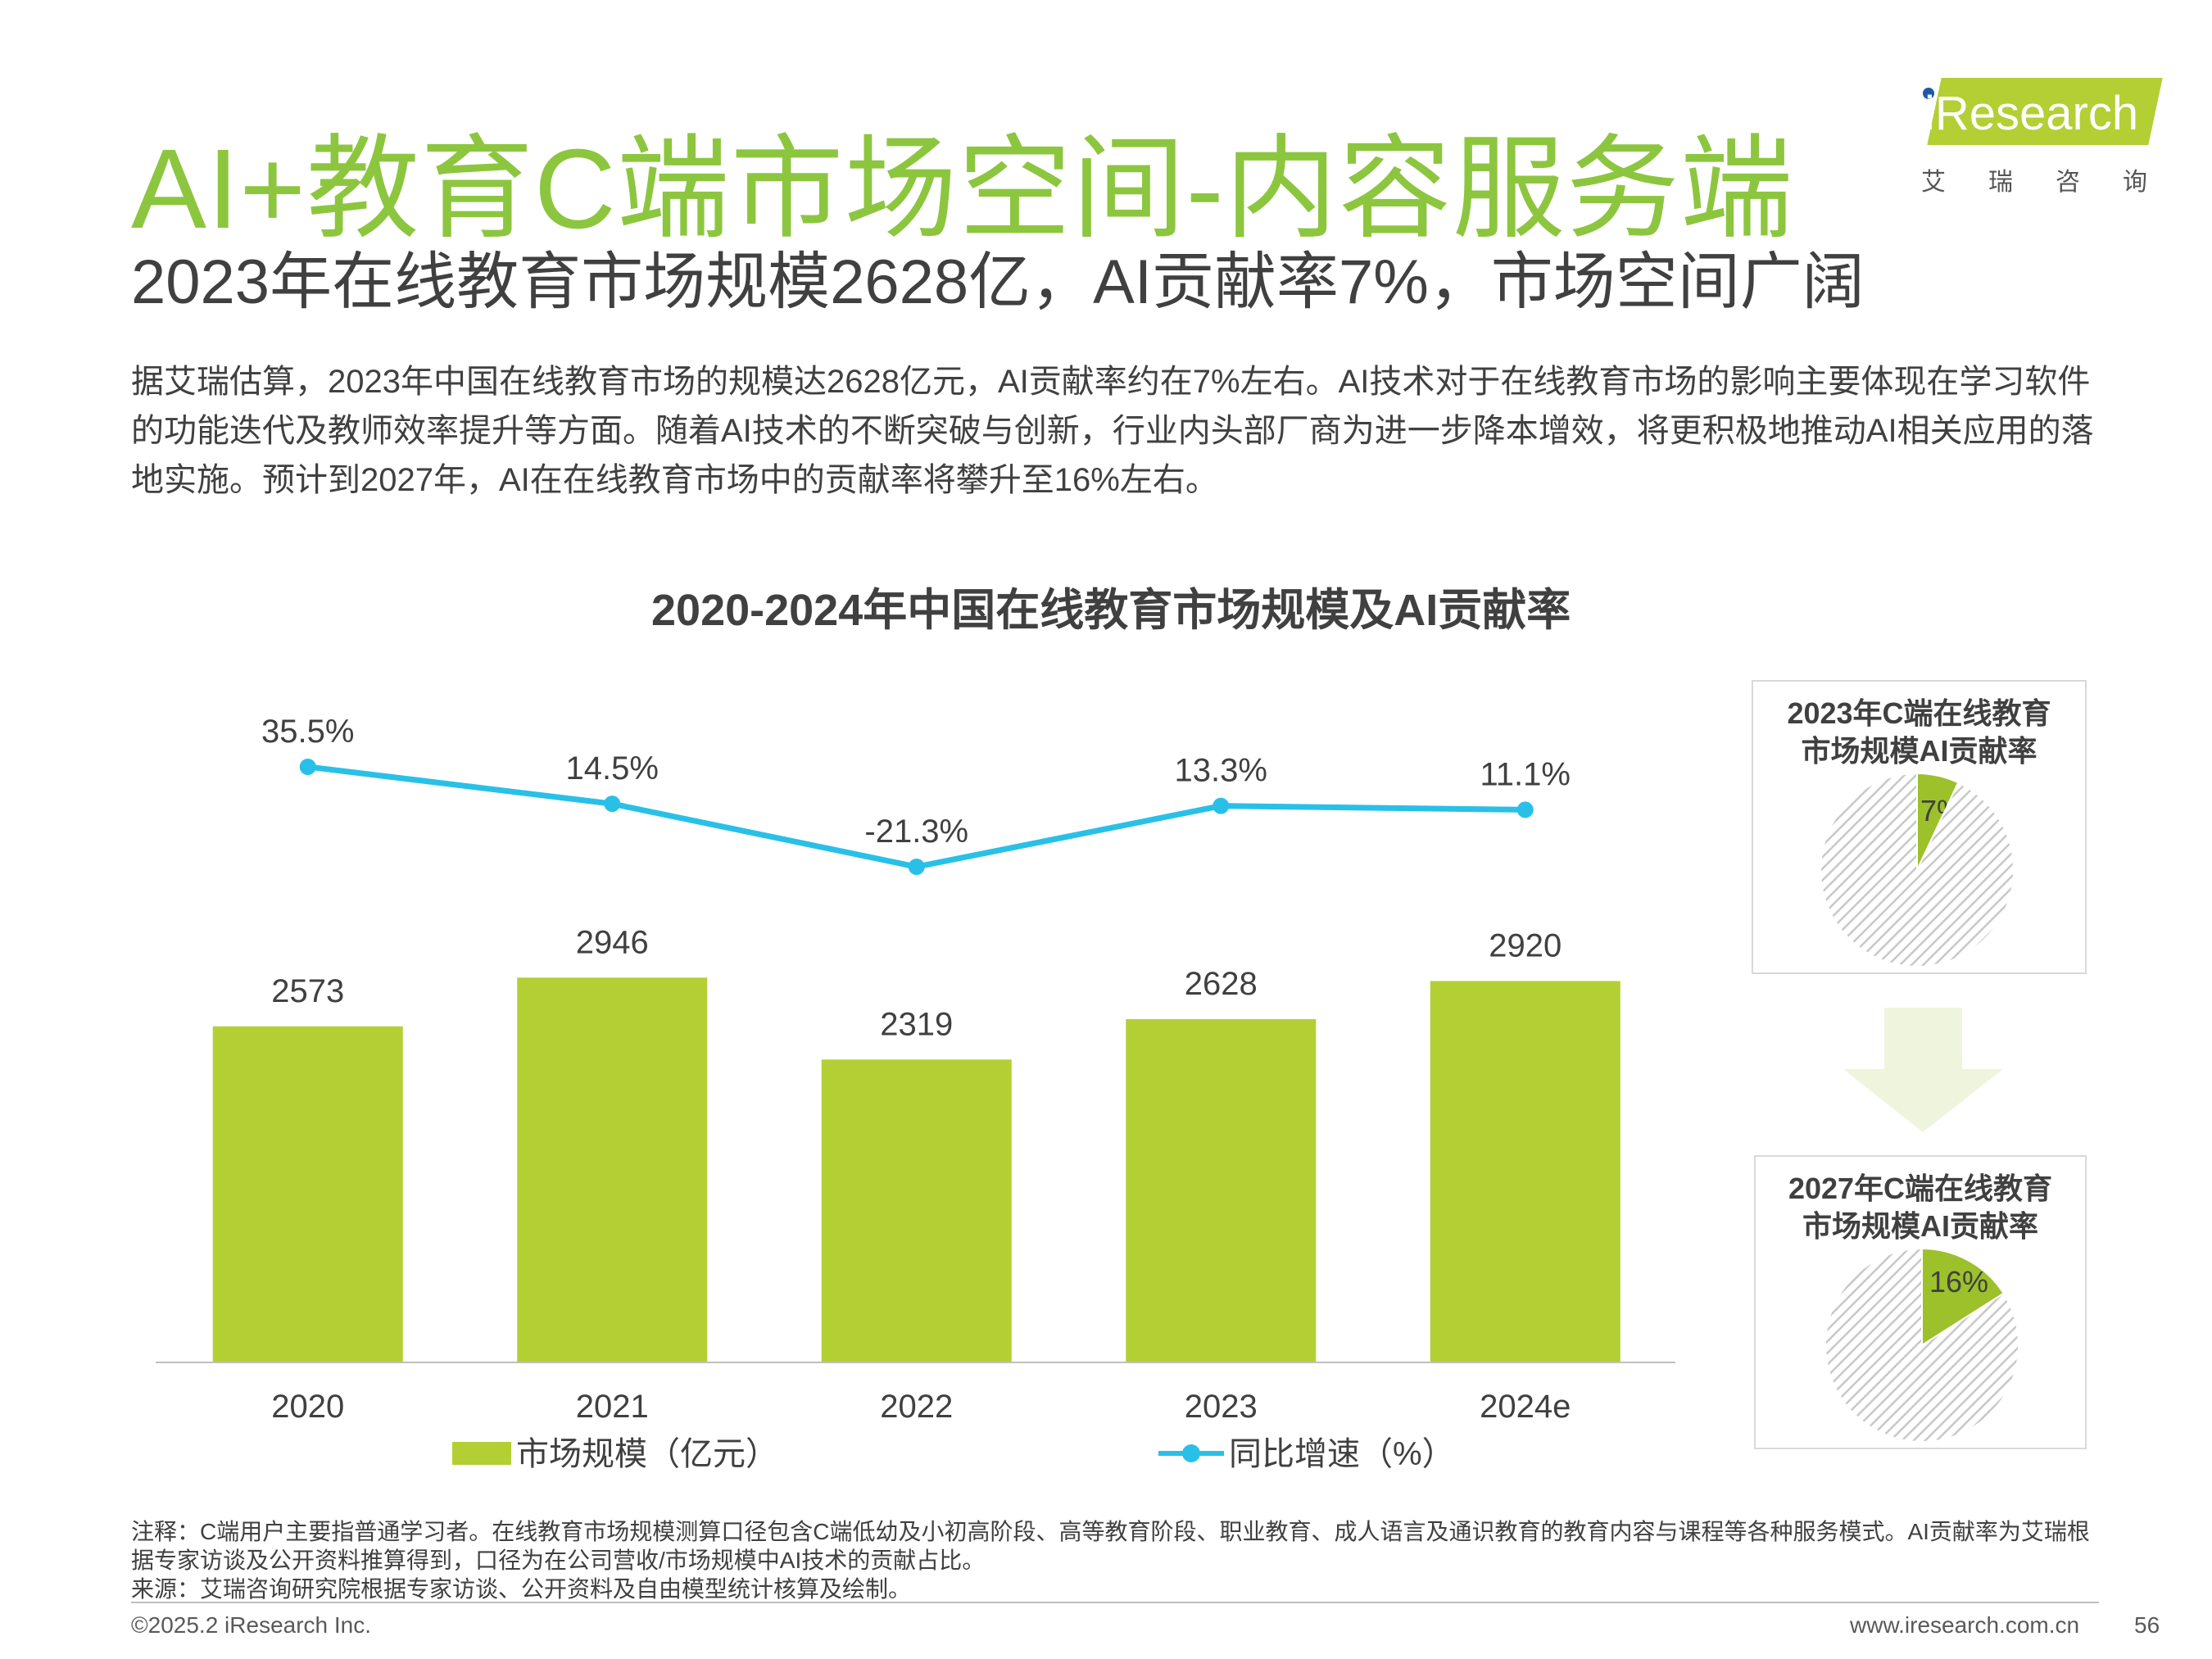 The width and height of the screenshot is (2212, 1659). I want to click on legend-line-marker, so click(1191, 1453).